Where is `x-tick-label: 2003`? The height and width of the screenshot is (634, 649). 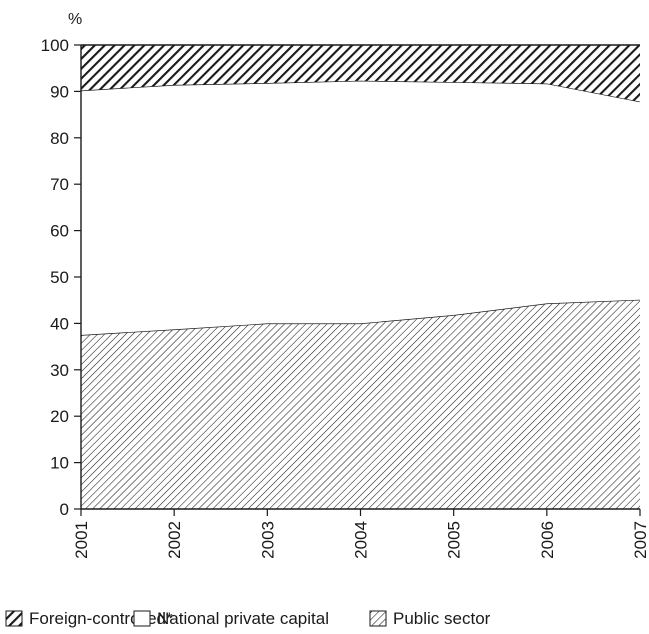 x-tick-label: 2003 is located at coordinates (267, 540).